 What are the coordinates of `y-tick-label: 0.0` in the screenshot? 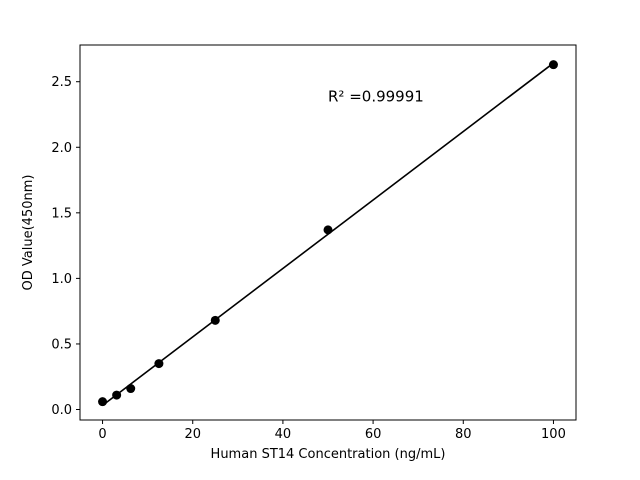 It's located at (61, 410).